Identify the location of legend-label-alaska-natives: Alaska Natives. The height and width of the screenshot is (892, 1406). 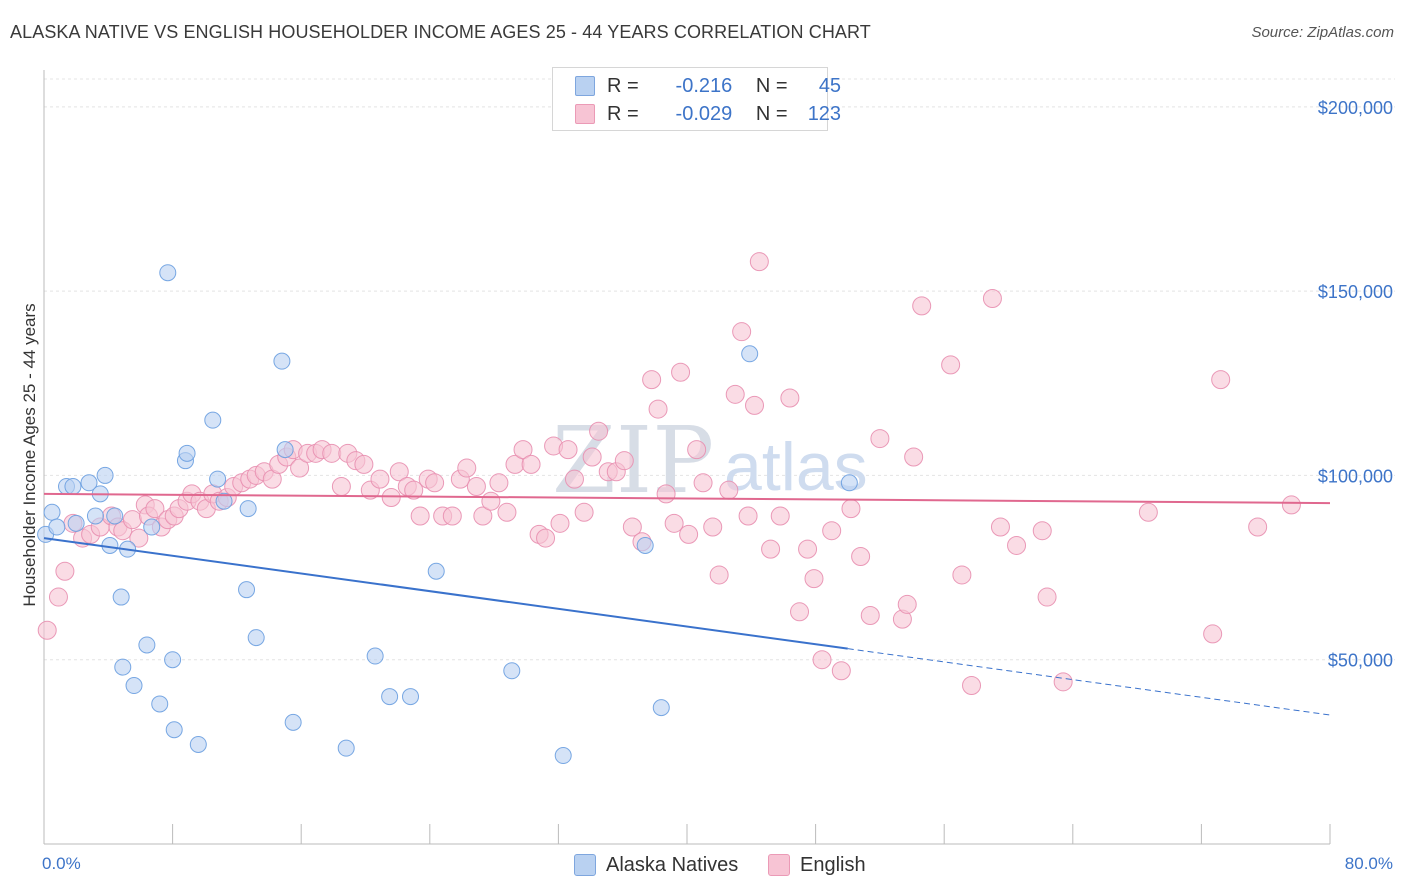
(672, 865).